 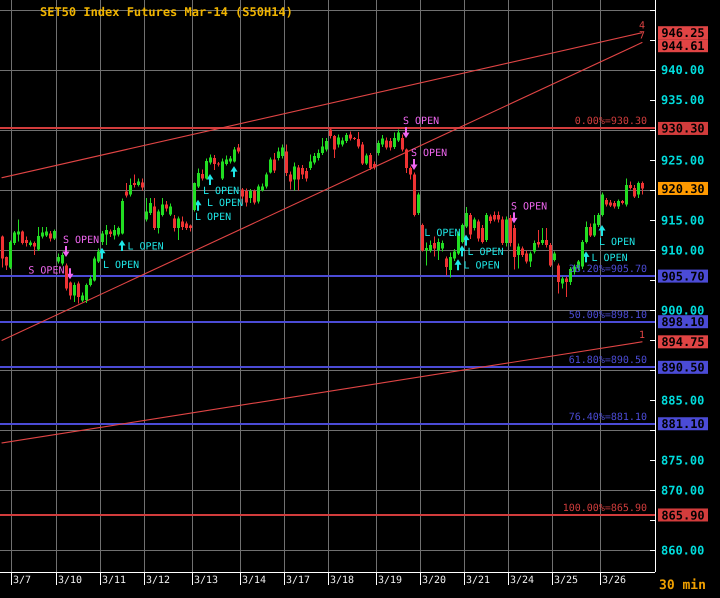 What do you see at coordinates (206, 580) in the screenshot?
I see `x-tick-label: 3/13` at bounding box center [206, 580].